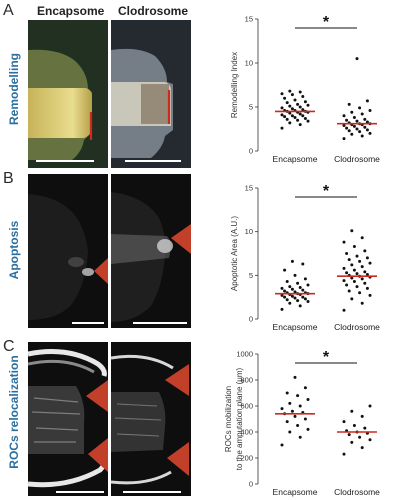  Describe the element at coordinates (234, 85) in the screenshot. I see `y-axis-label: Remodelling Index` at that location.